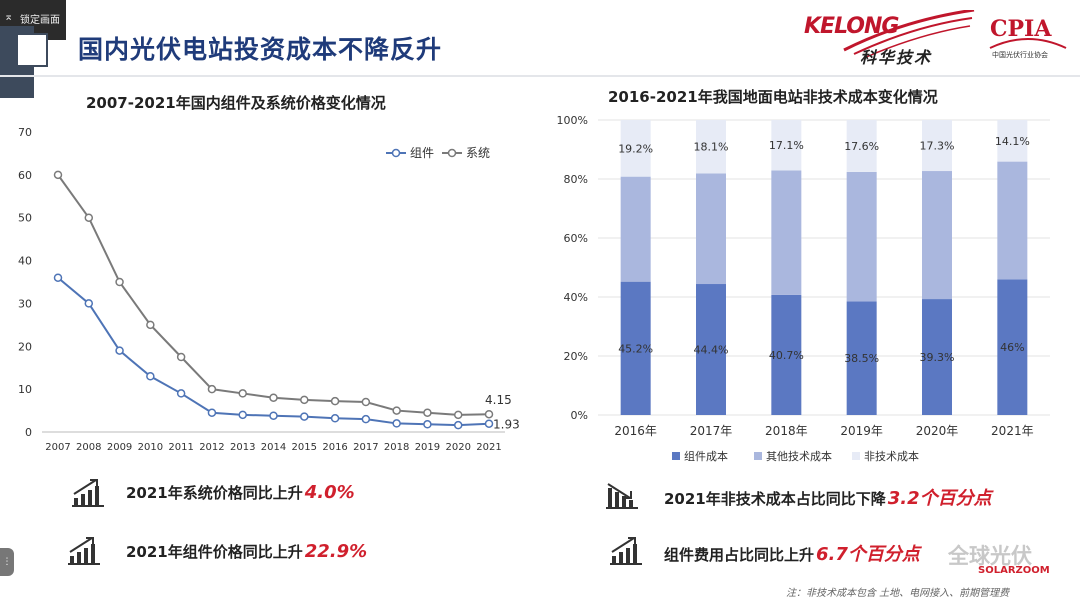 Image resolution: width=1080 pixels, height=606 pixels. Describe the element at coordinates (939, 498) in the screenshot. I see `non-tech-cost-stat-value: 3.2个百分点` at that location.